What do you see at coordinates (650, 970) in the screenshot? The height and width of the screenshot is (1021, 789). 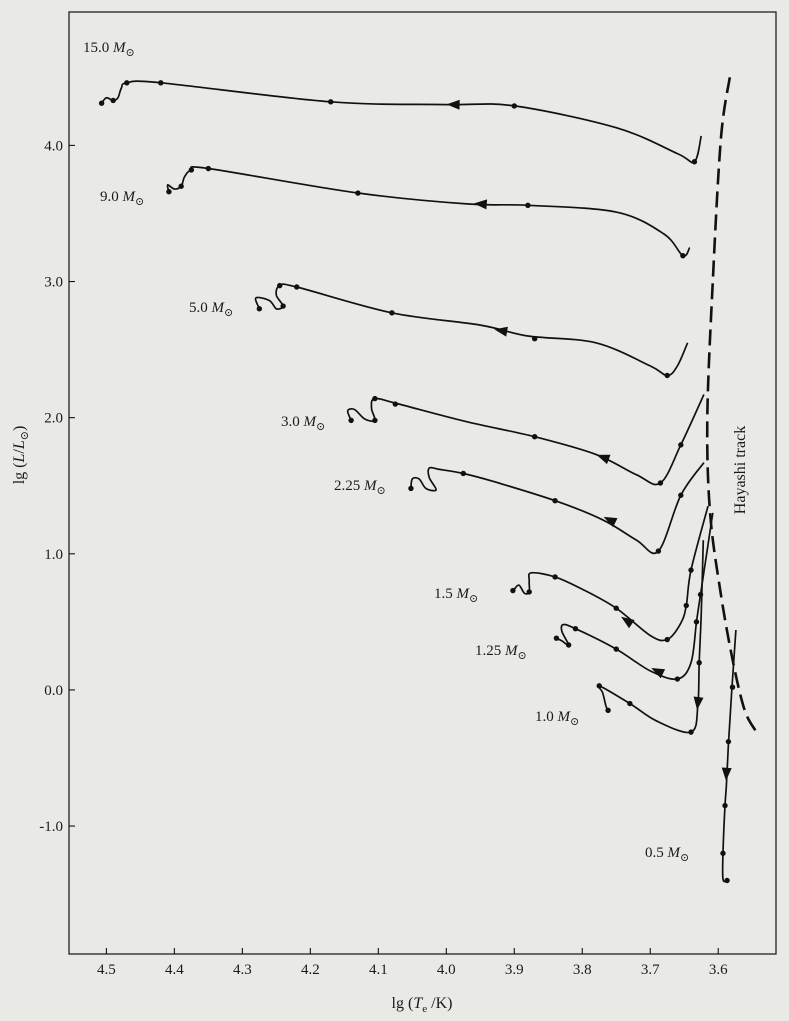 I see `x-tick-label: 3.7` at bounding box center [650, 970].